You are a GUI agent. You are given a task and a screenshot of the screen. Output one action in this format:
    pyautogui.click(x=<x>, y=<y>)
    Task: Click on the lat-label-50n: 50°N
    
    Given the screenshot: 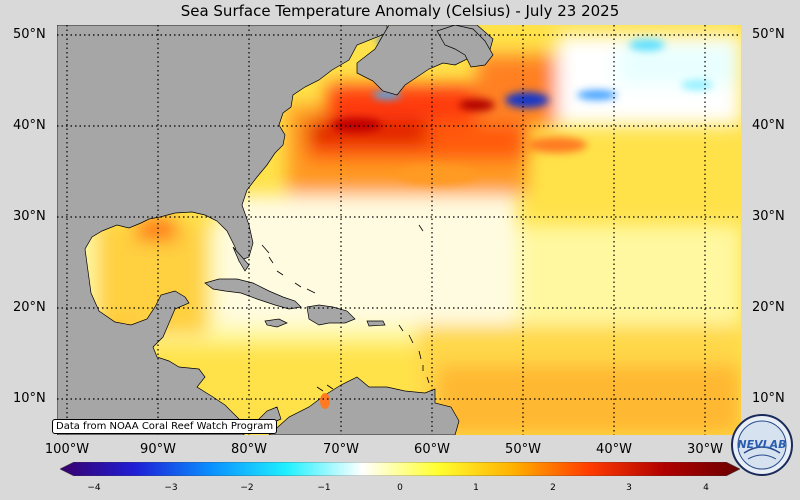 What is the action you would take?
    pyautogui.click(x=29, y=34)
    